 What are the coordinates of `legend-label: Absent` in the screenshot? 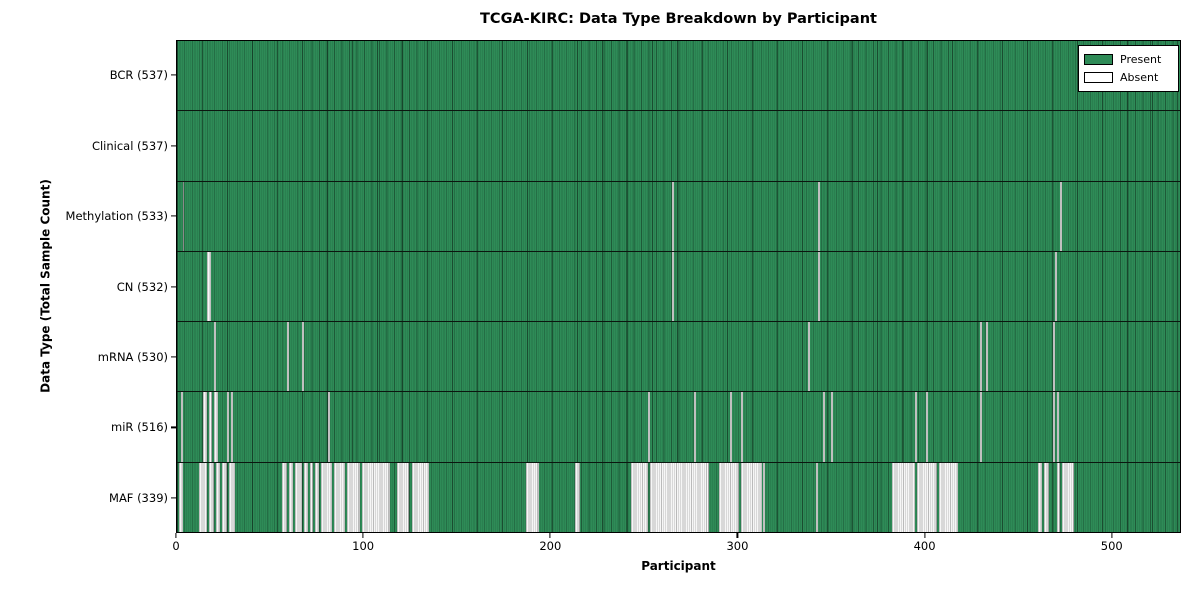 It's located at (1139, 77).